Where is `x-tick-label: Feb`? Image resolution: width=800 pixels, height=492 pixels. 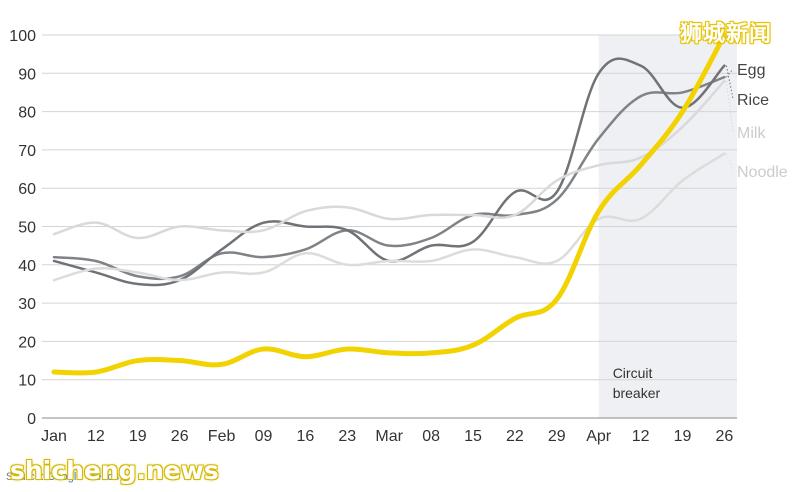 x-tick-label: Feb is located at coordinates (222, 436).